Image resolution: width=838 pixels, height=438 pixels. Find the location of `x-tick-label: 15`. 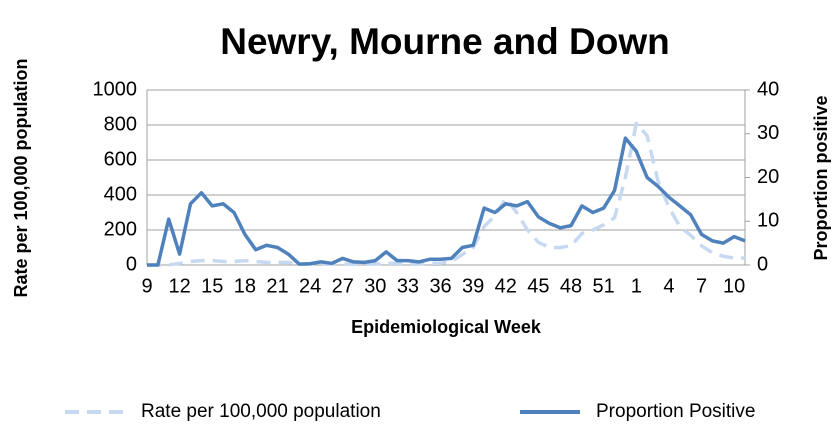

x-tick-label: 15 is located at coordinates (212, 286).